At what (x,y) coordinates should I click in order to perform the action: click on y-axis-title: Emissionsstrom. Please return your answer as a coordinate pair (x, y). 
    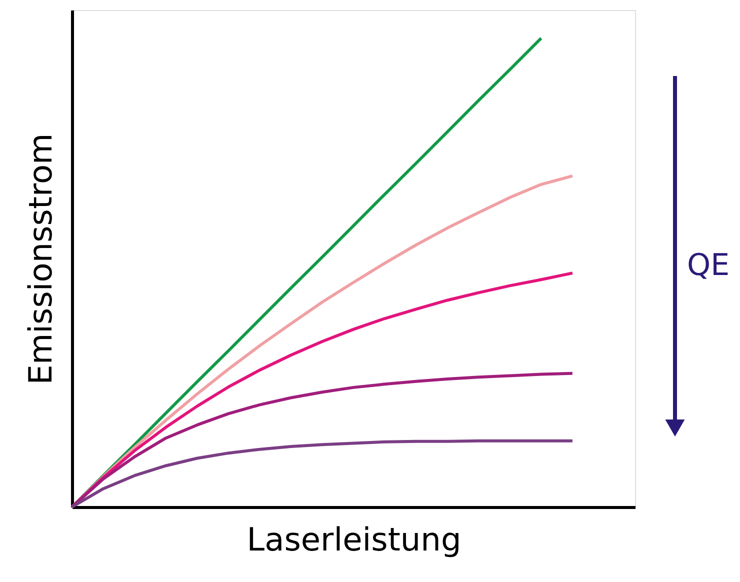
    Looking at the image, I should click on (41, 259).